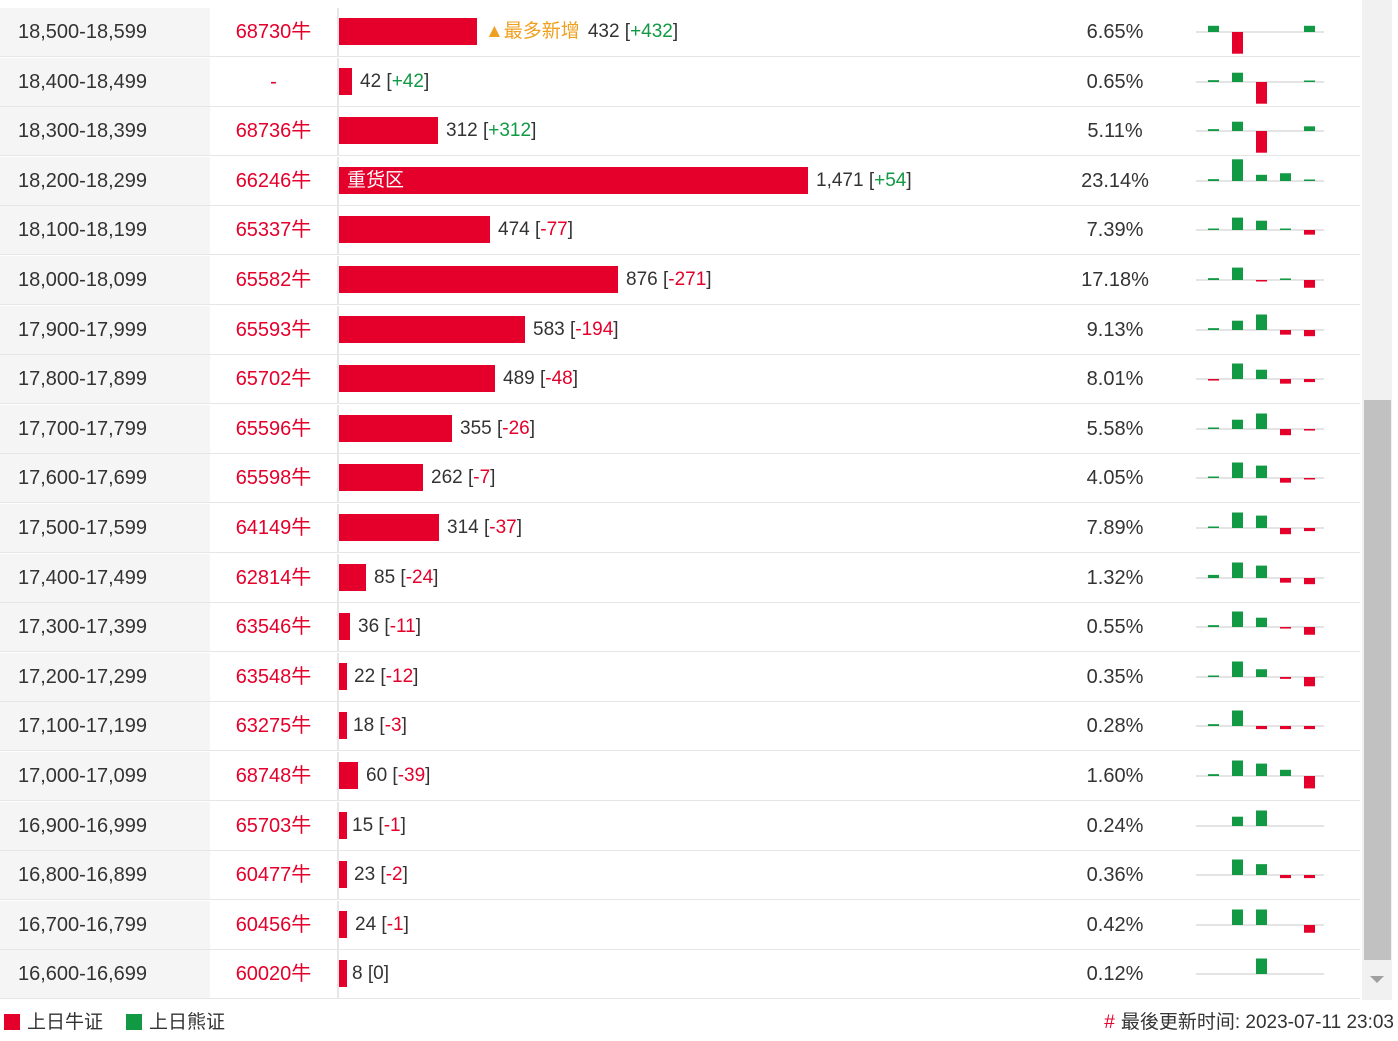  Describe the element at coordinates (175, 1023) in the screenshot. I see `legend-bear: 上日熊证` at that location.